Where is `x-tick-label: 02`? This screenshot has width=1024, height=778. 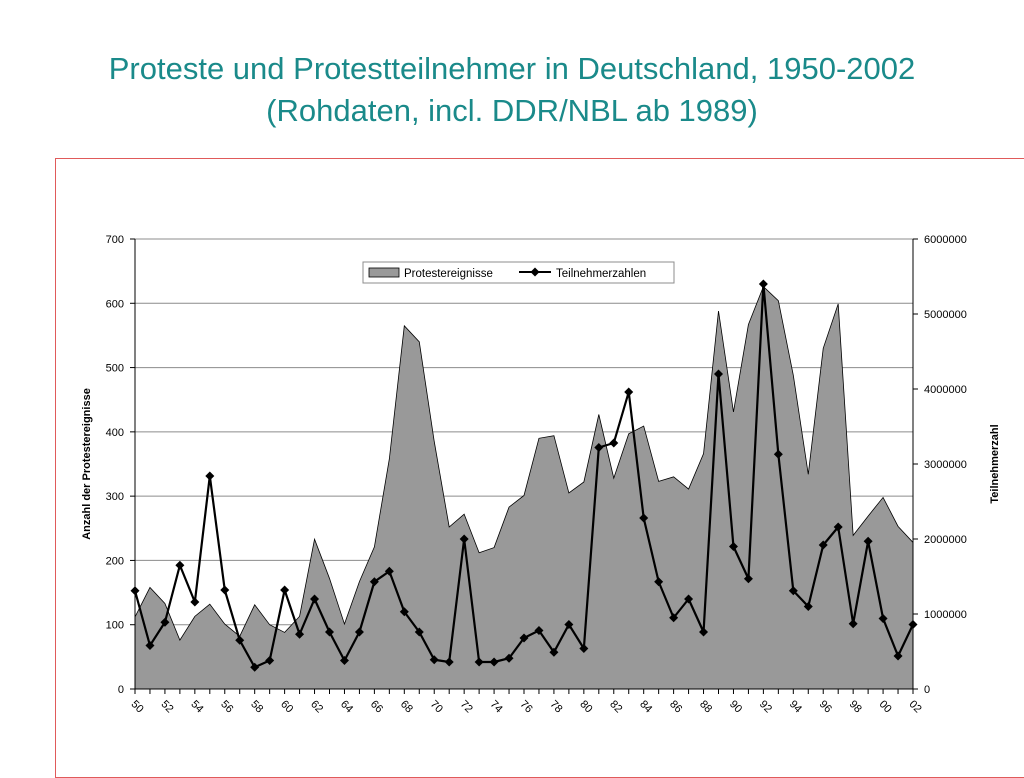
x-tick-label: 02 is located at coordinates (915, 706).